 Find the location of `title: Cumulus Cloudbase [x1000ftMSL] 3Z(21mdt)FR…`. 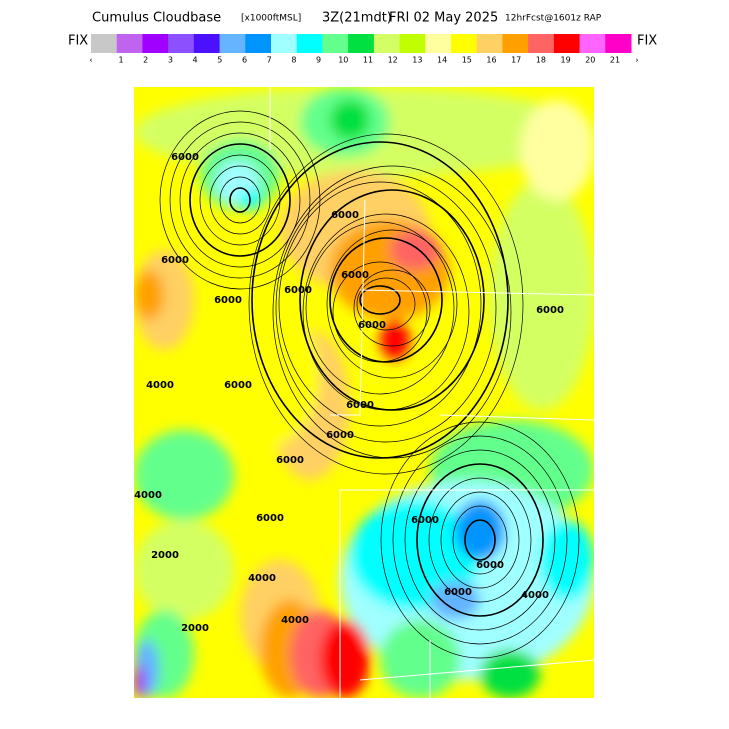

title: Cumulus Cloudbase [x1000ftMSL] 3Z(21mdt)FR… is located at coordinates (347, 18).